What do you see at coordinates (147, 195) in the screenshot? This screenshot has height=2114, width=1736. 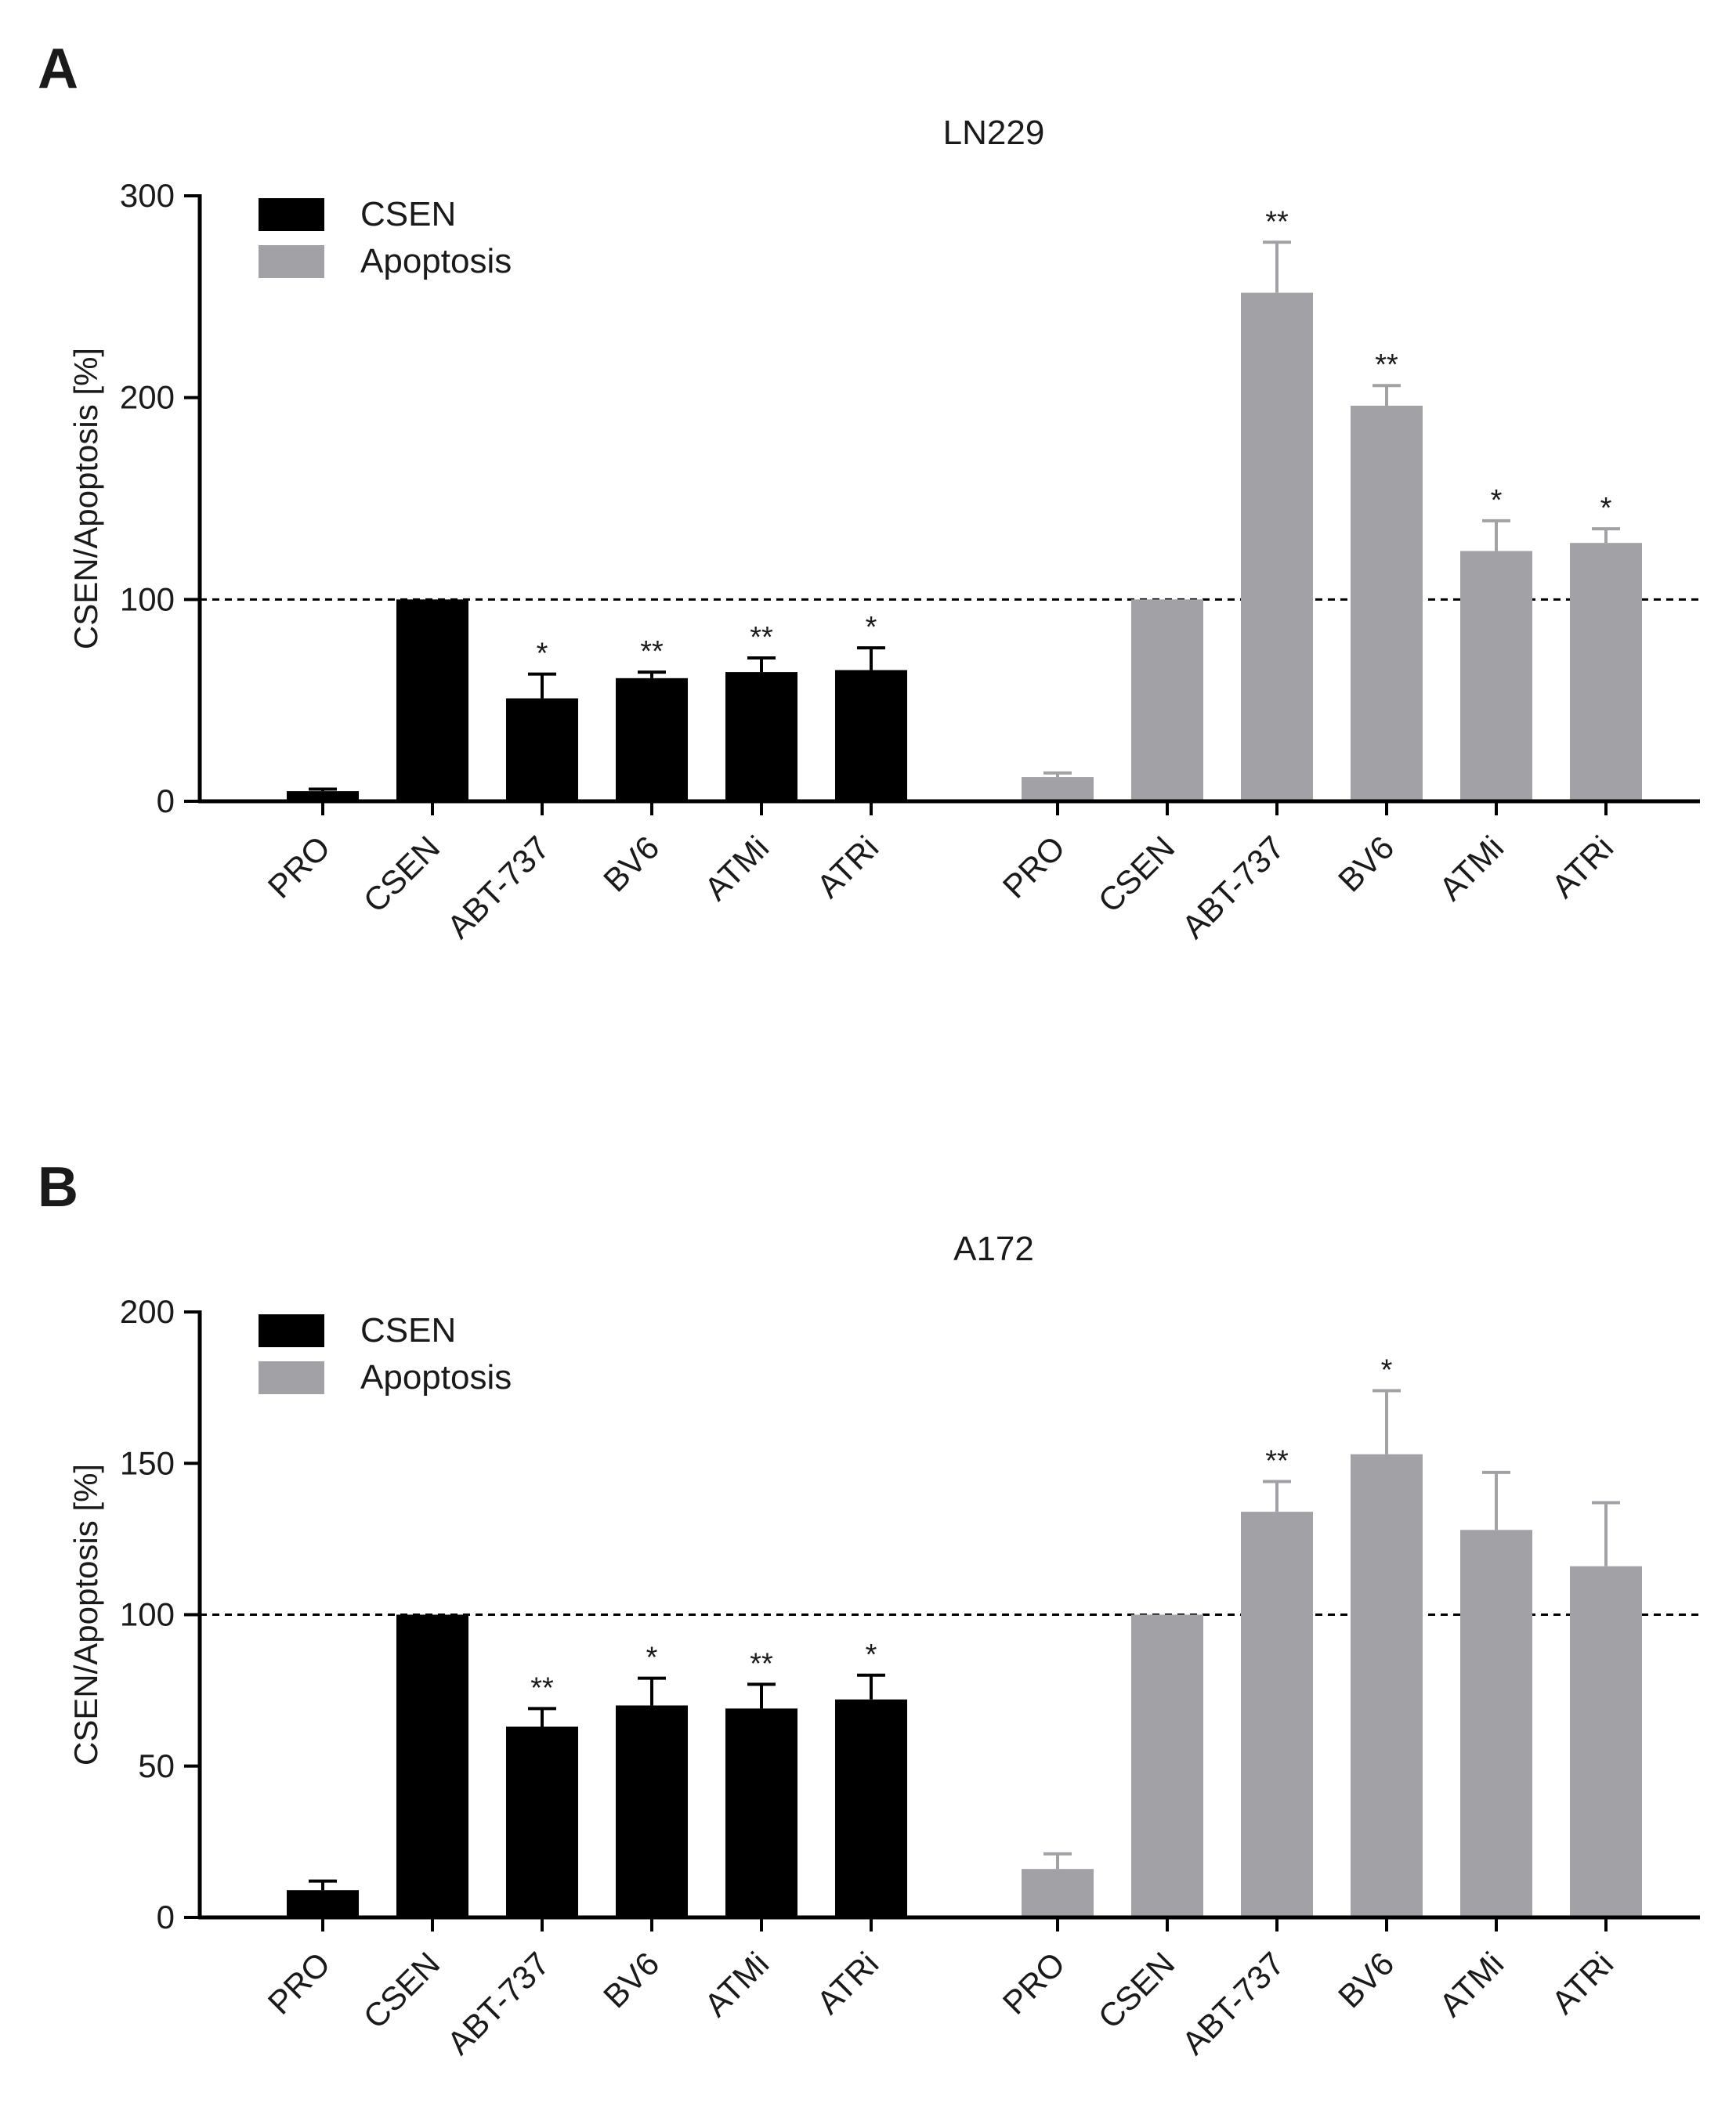 I see `y-tick-label: 300` at bounding box center [147, 195].